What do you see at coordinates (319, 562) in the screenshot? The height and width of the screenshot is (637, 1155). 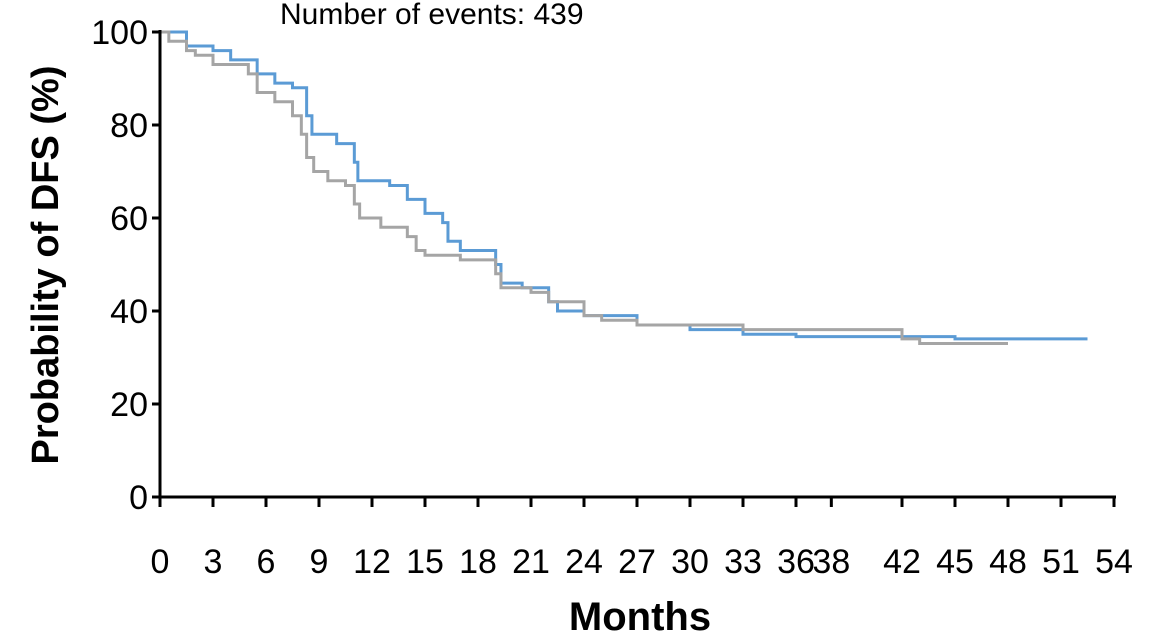 I see `x-tick-label: 9` at bounding box center [319, 562].